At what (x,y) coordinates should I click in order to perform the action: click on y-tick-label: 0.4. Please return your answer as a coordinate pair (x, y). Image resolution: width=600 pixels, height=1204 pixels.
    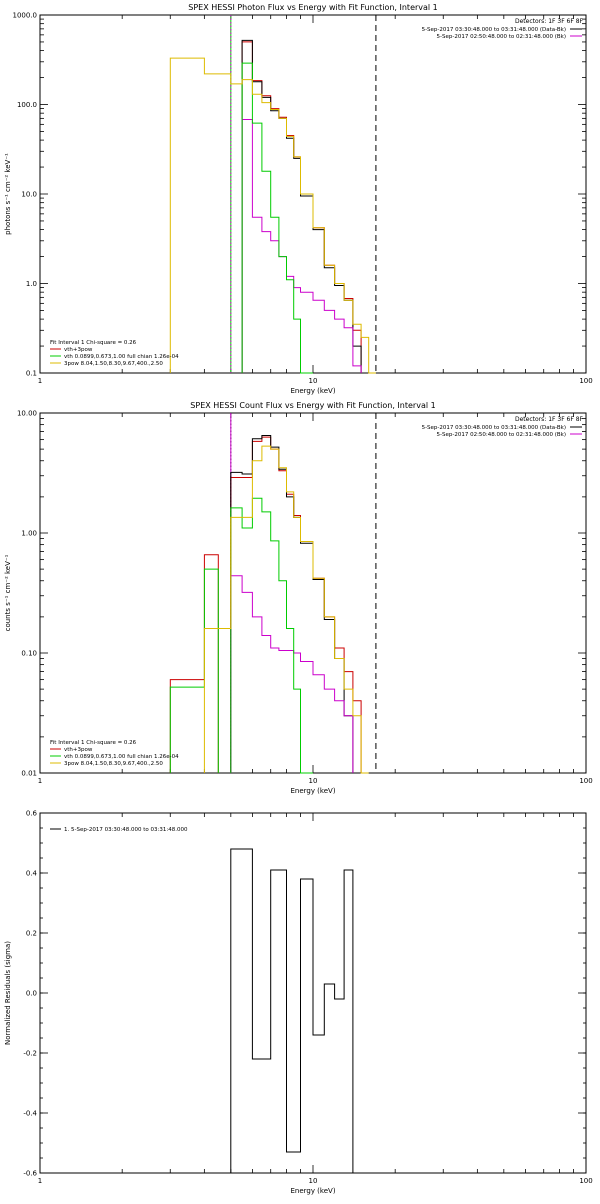
    Looking at the image, I should click on (32, 874).